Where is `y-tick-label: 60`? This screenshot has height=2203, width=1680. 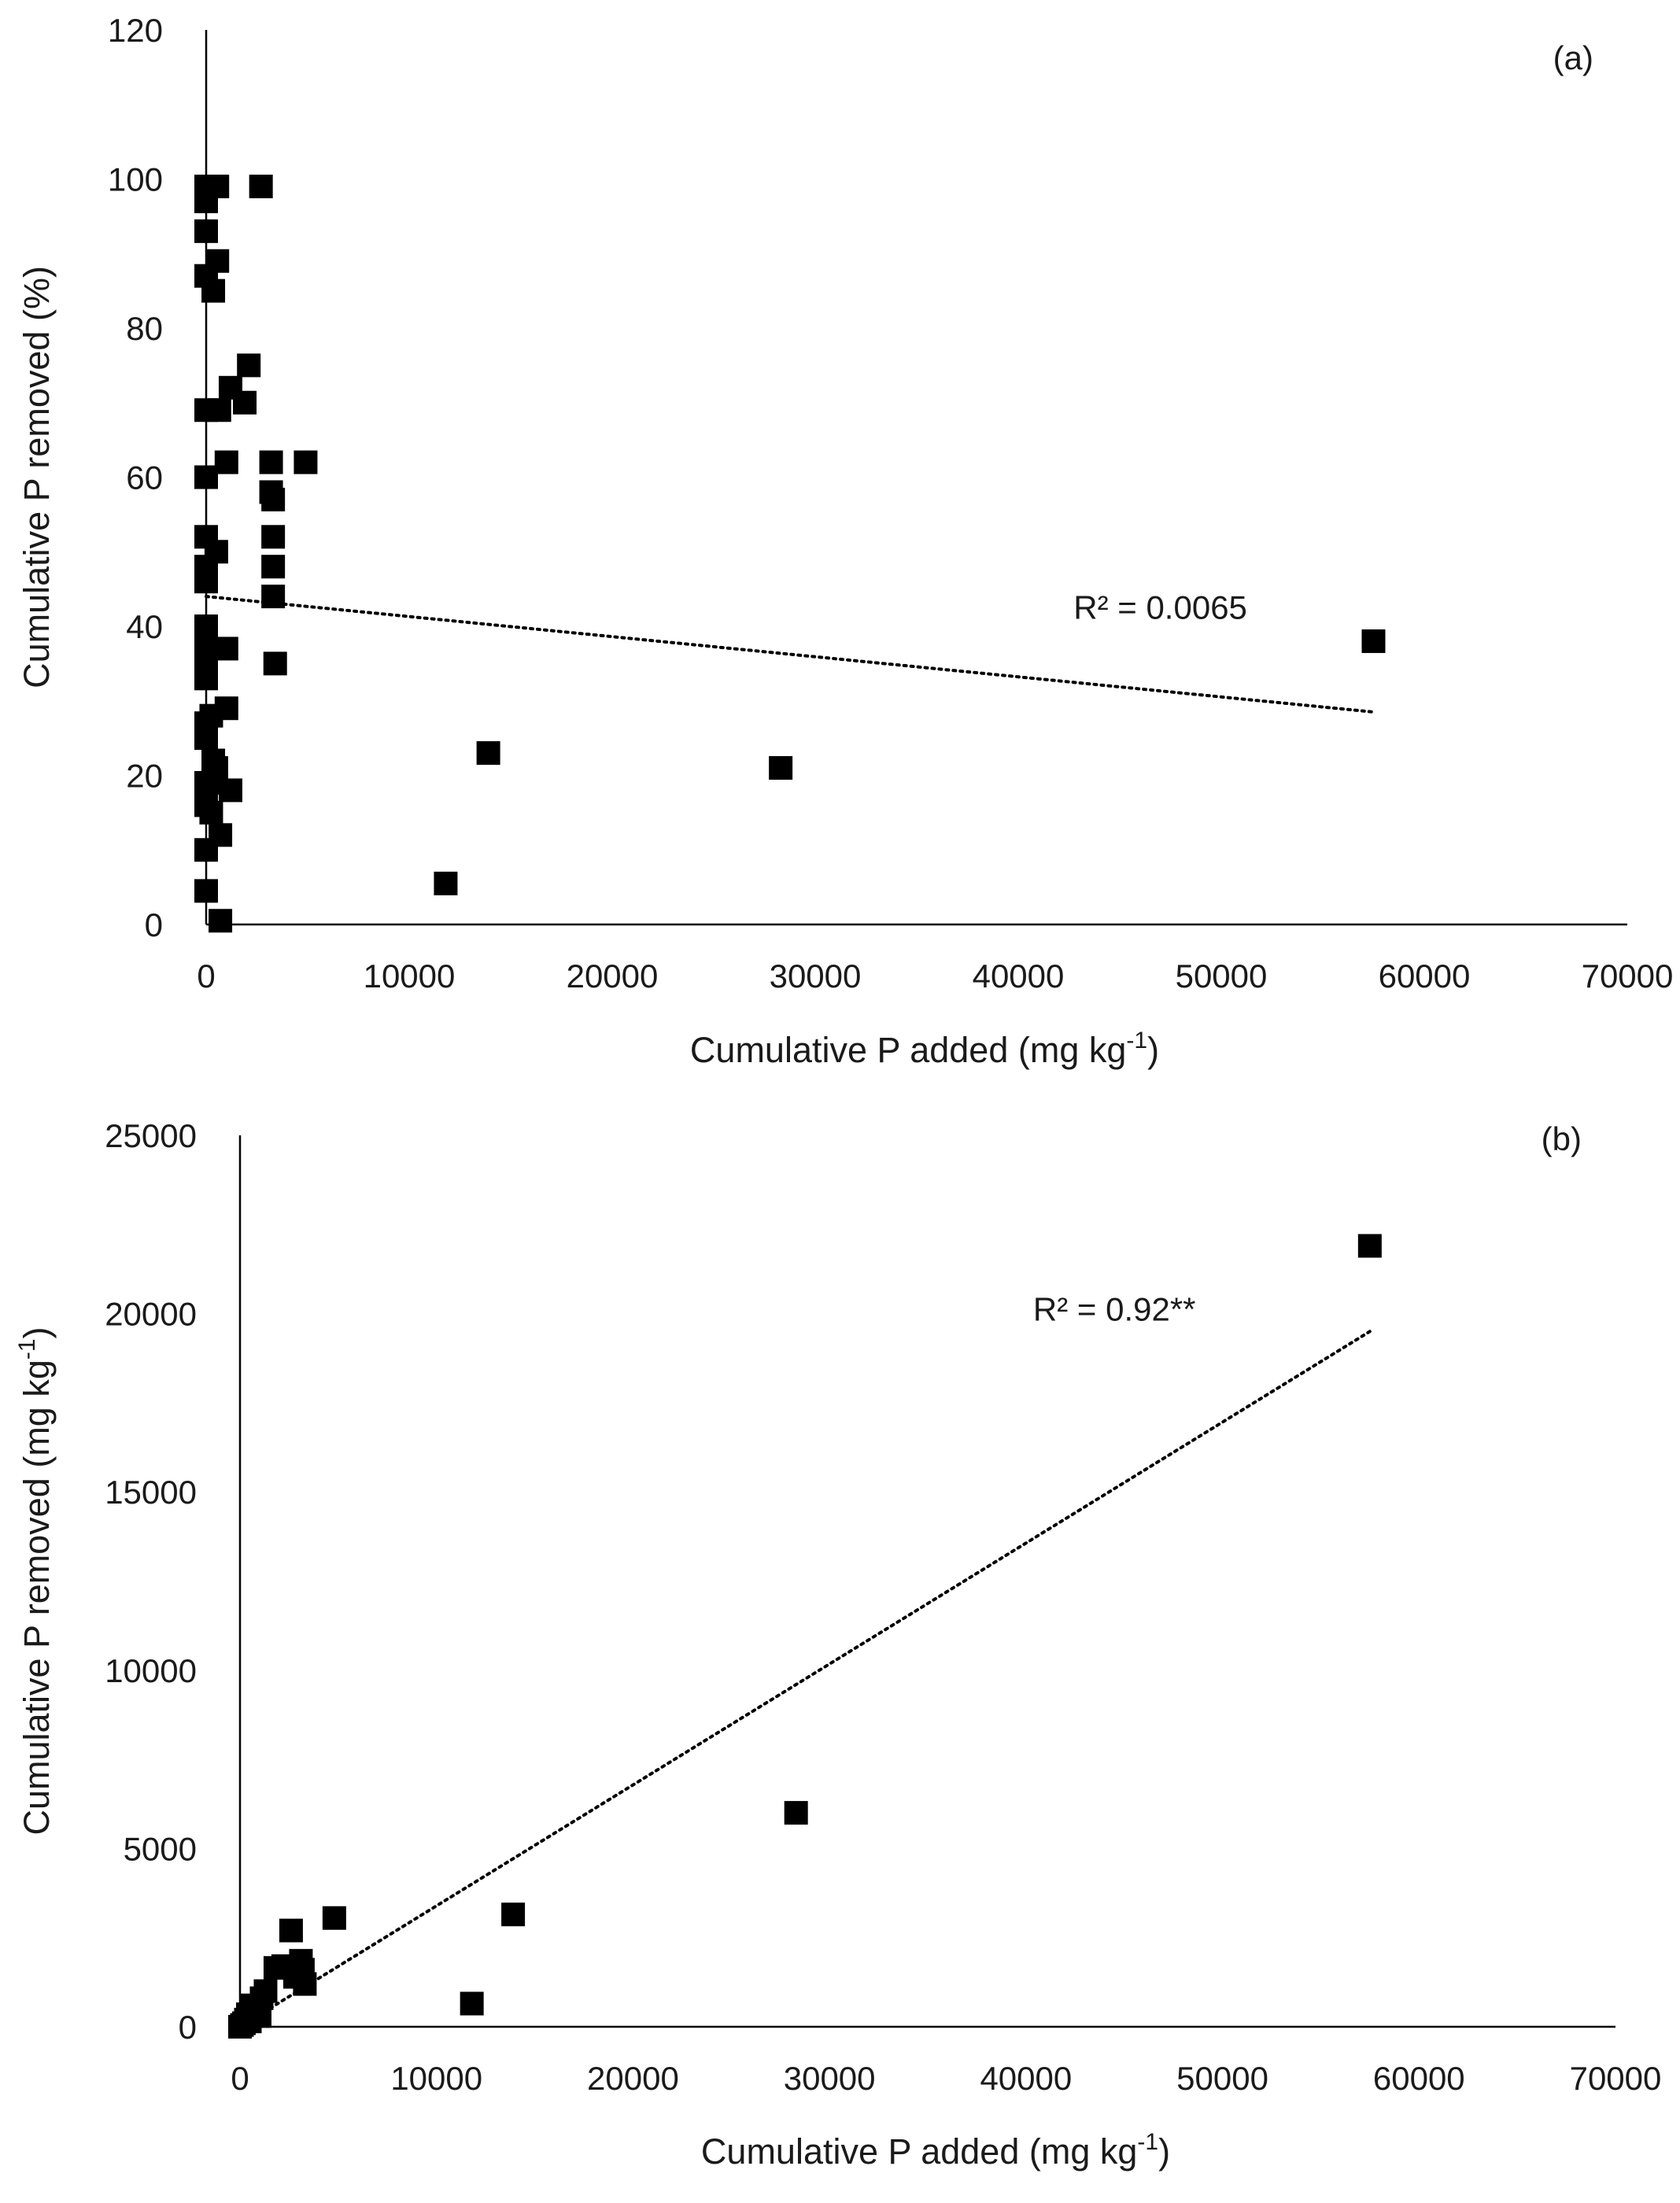
y-tick-label: 60 is located at coordinates (144, 477).